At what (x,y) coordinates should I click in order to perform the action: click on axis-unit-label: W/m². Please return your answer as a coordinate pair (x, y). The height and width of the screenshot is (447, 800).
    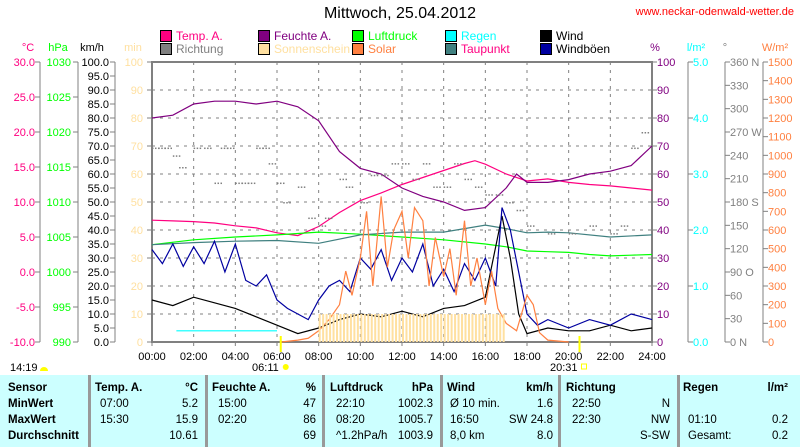
    Looking at the image, I should click on (775, 48).